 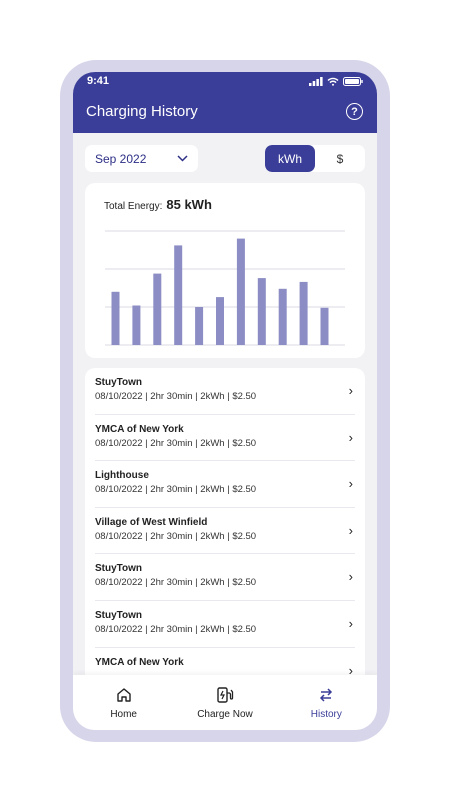 I want to click on tab-home-label: Home, so click(x=123, y=714).